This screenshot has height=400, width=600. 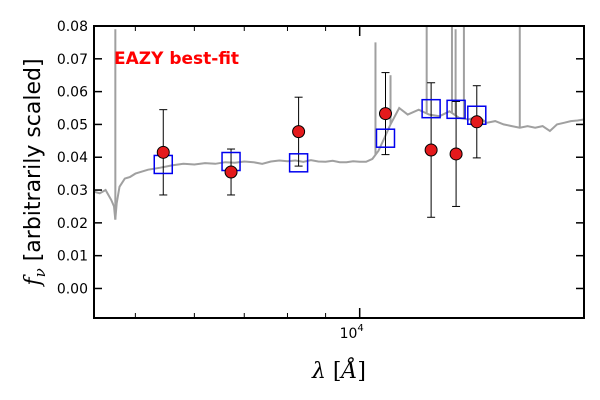 I want to click on annotation-label: EAZY best-fit, so click(x=176, y=59).